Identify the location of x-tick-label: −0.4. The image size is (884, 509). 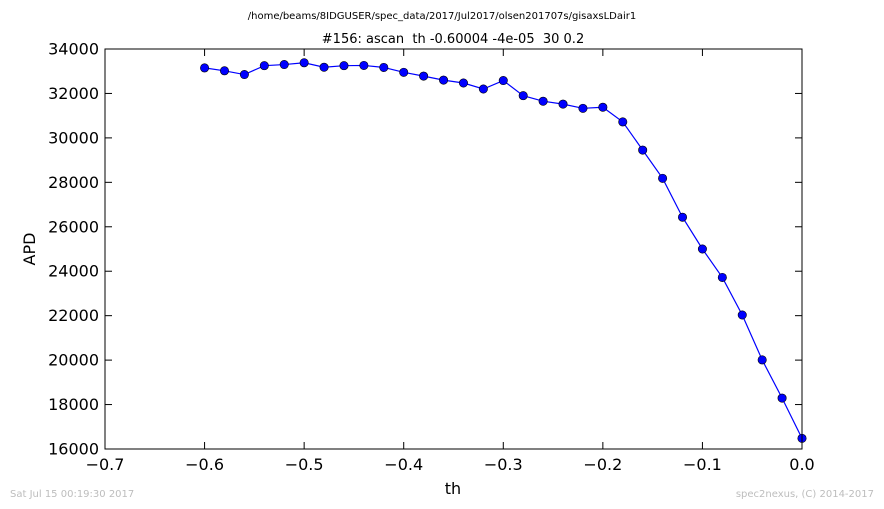
(403, 464).